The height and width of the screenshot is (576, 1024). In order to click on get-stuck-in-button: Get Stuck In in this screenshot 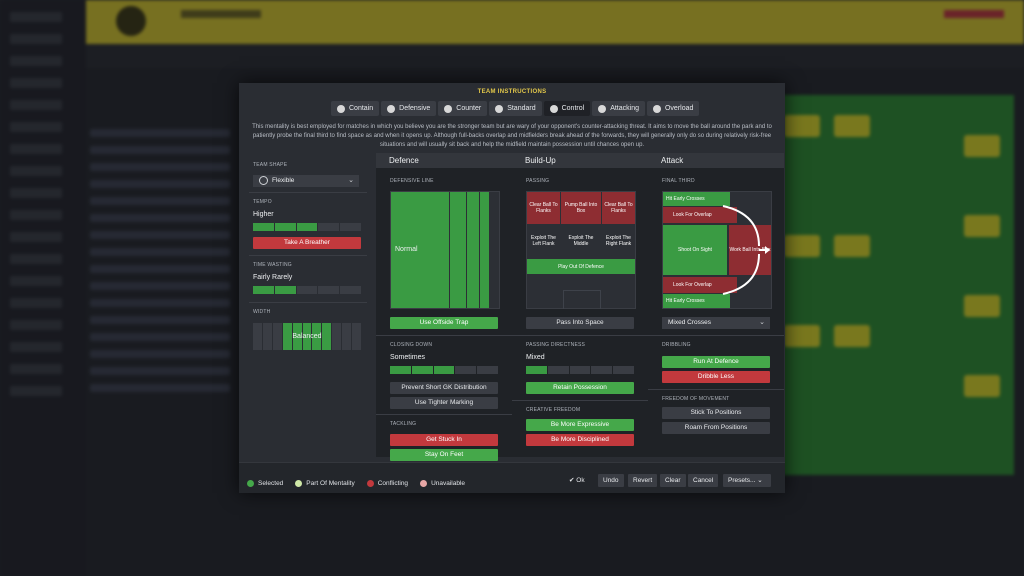, I will do `click(444, 440)`.